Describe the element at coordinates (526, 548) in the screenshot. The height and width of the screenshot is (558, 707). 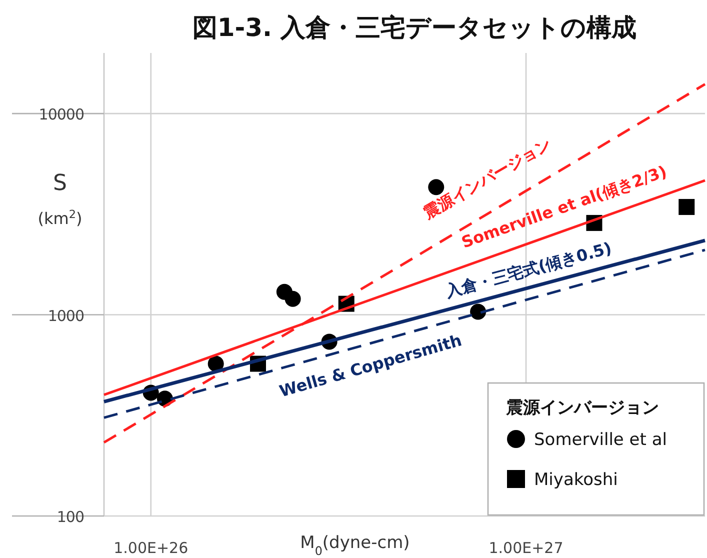
I see `x-tick-label: 1.00E+27` at that location.